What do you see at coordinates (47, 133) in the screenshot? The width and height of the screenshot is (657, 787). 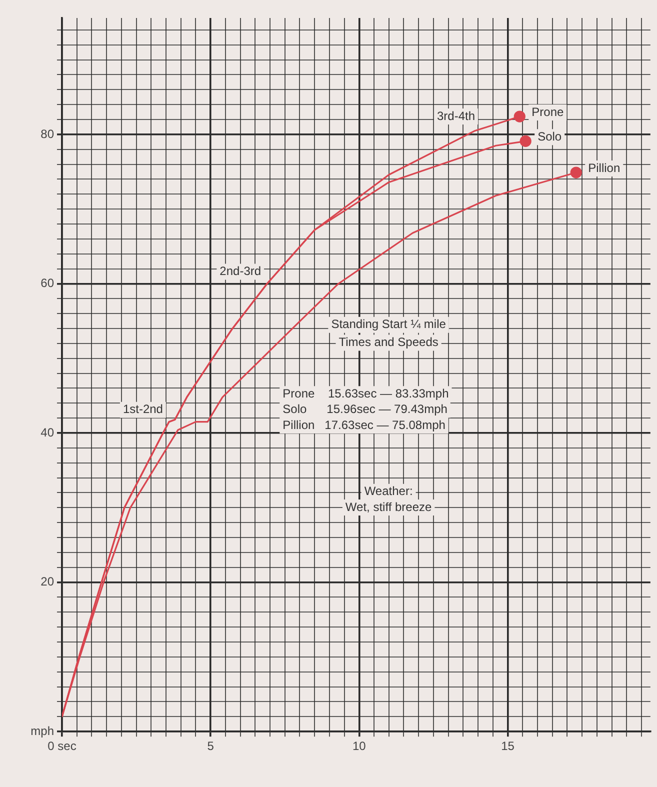 I see `y-tick-label: 80` at bounding box center [47, 133].